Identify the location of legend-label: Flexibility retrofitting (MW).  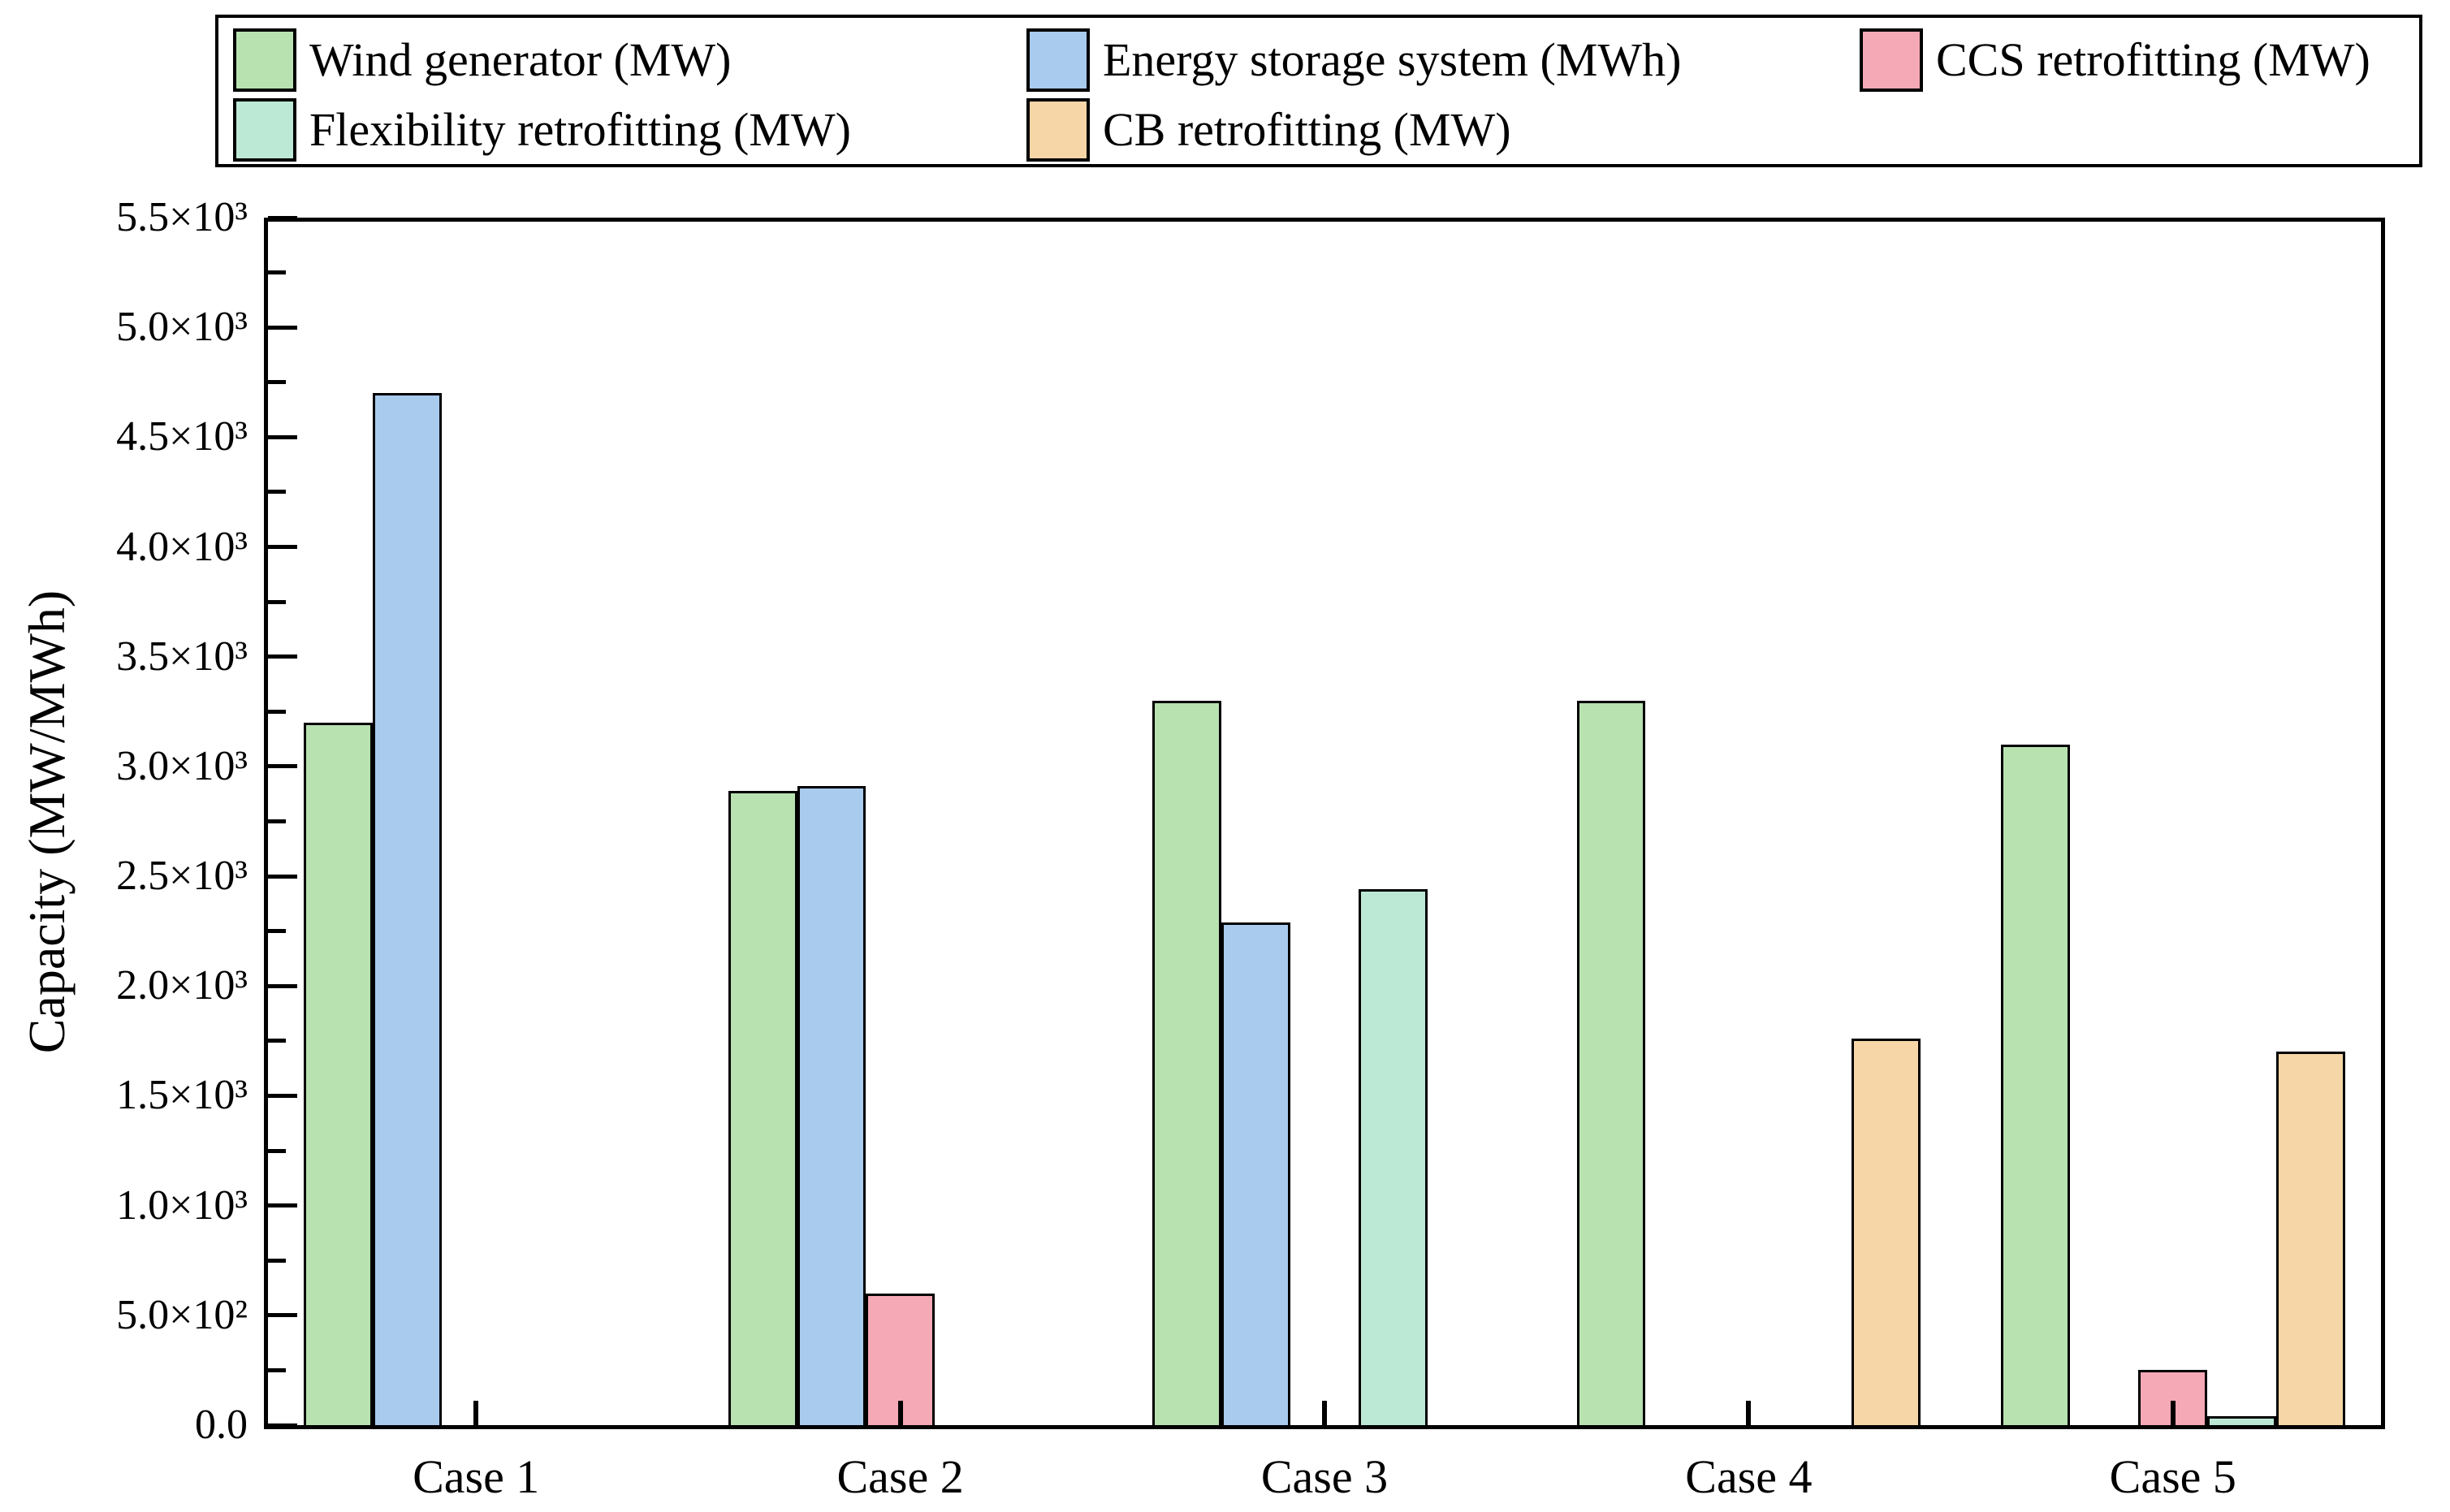
(580, 129).